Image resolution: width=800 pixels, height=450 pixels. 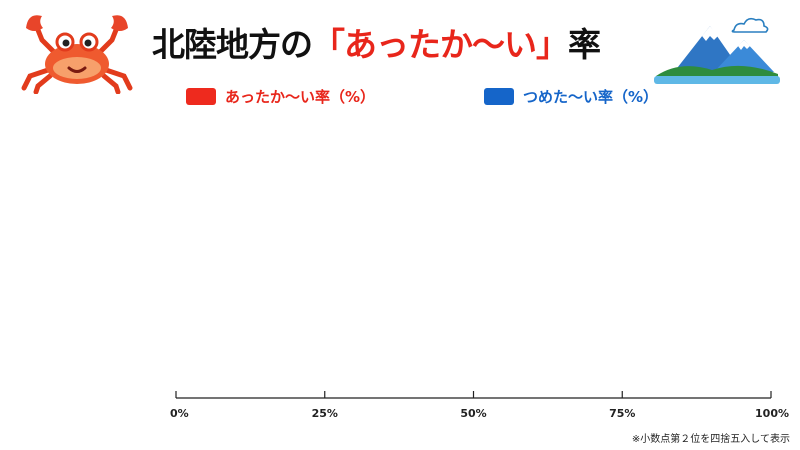 What do you see at coordinates (499, 96) in the screenshot?
I see `legend-swatch-cool` at bounding box center [499, 96].